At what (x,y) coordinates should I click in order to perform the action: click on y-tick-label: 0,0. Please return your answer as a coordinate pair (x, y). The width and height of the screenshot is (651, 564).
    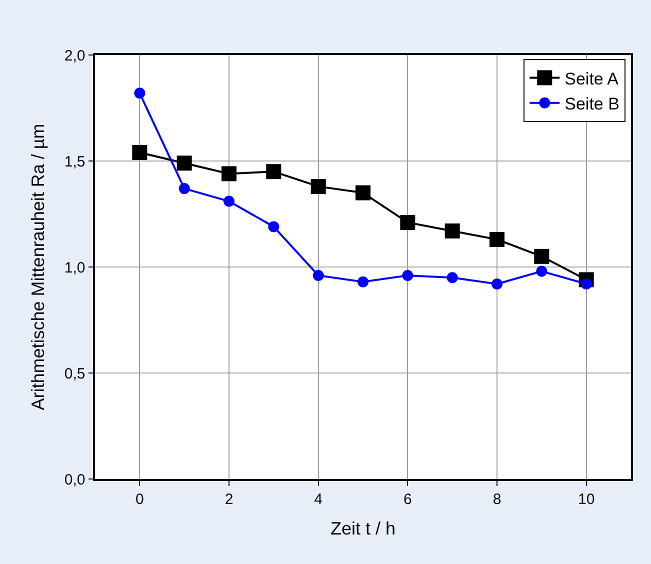
    Looking at the image, I should click on (75, 479).